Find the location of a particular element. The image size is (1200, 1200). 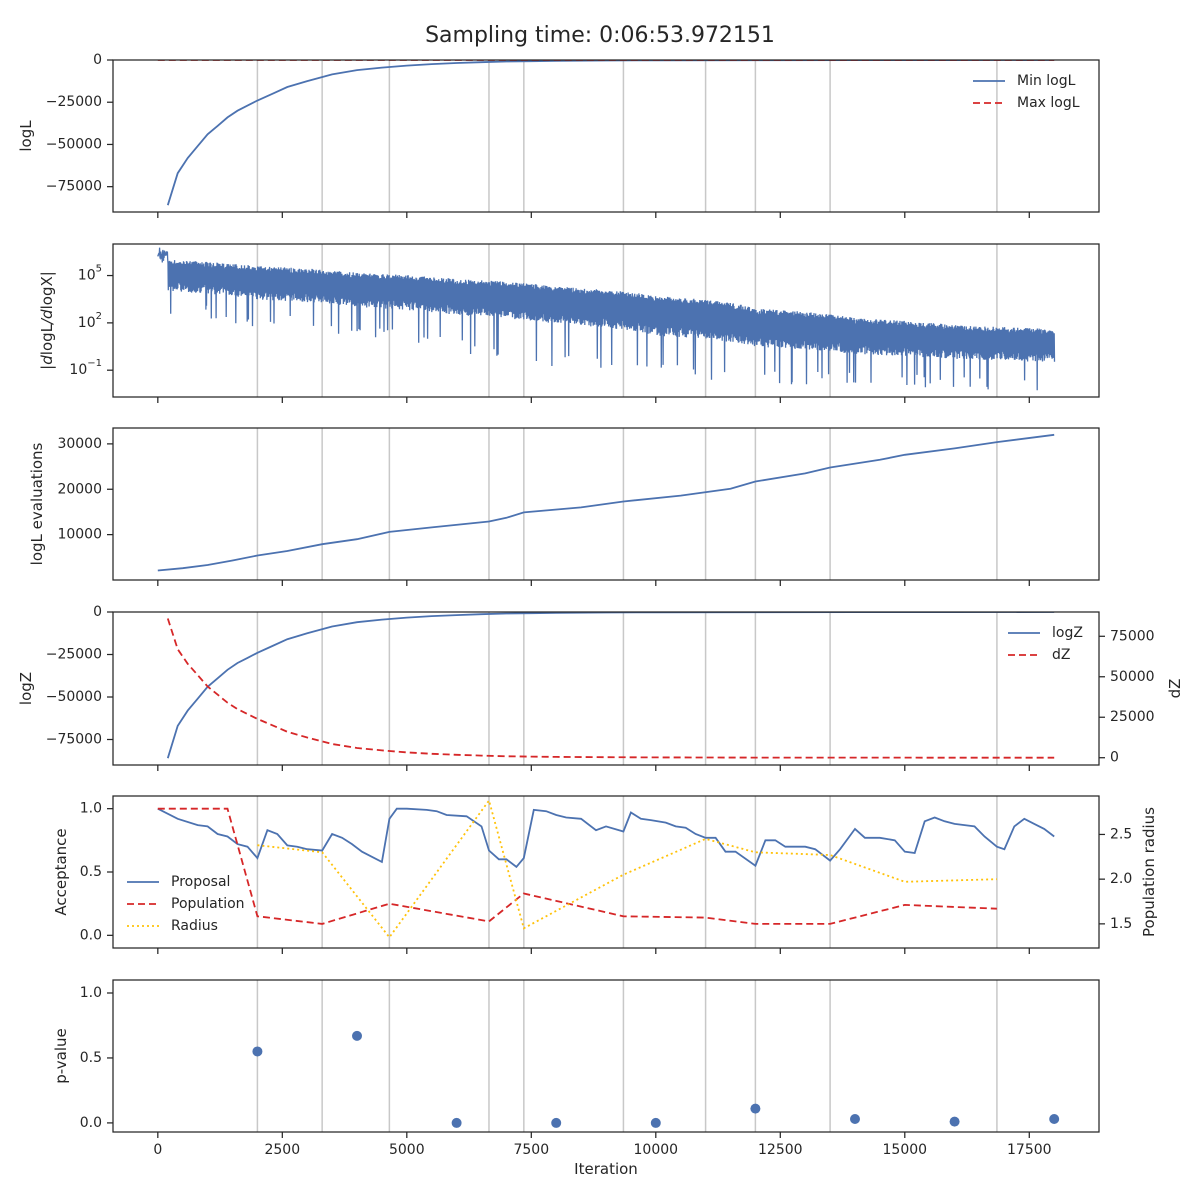

series-line-dz is located at coordinates (610, 688).